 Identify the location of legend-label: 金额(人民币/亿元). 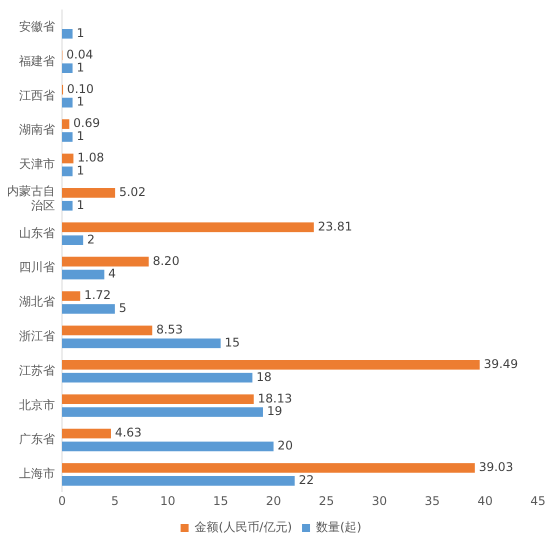
(243, 527).